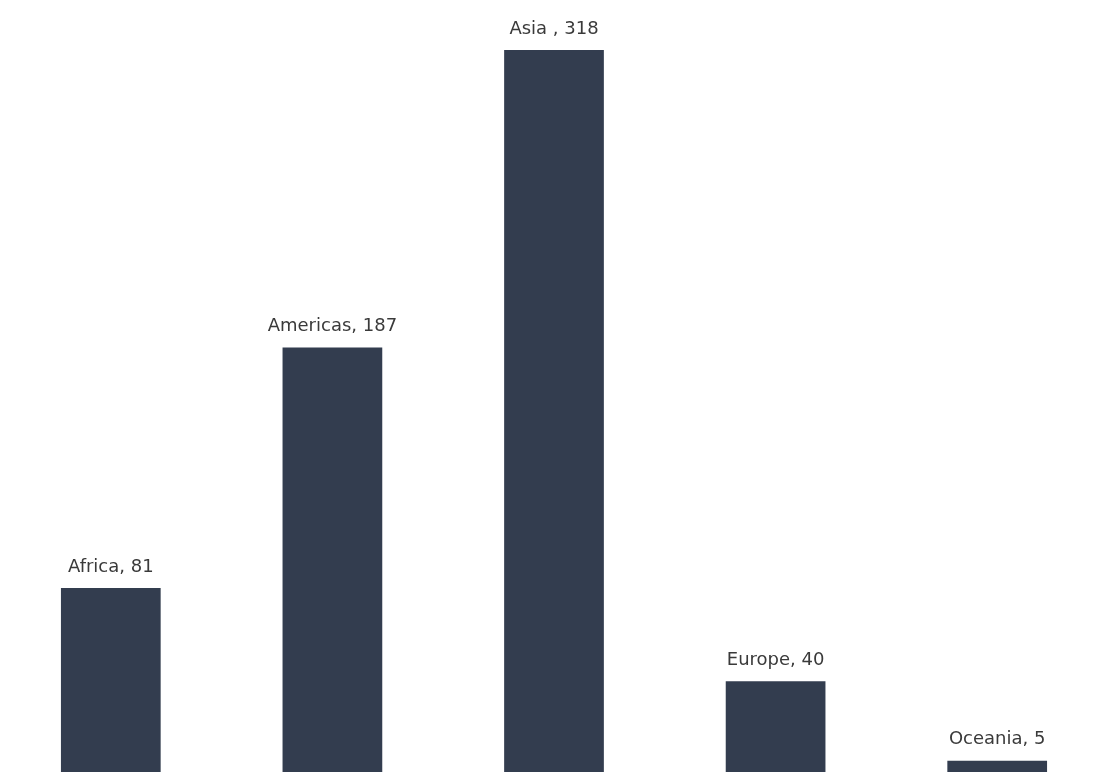 This screenshot has width=1108, height=772. What do you see at coordinates (332, 324) in the screenshot?
I see `data-label: Americas, 187` at bounding box center [332, 324].